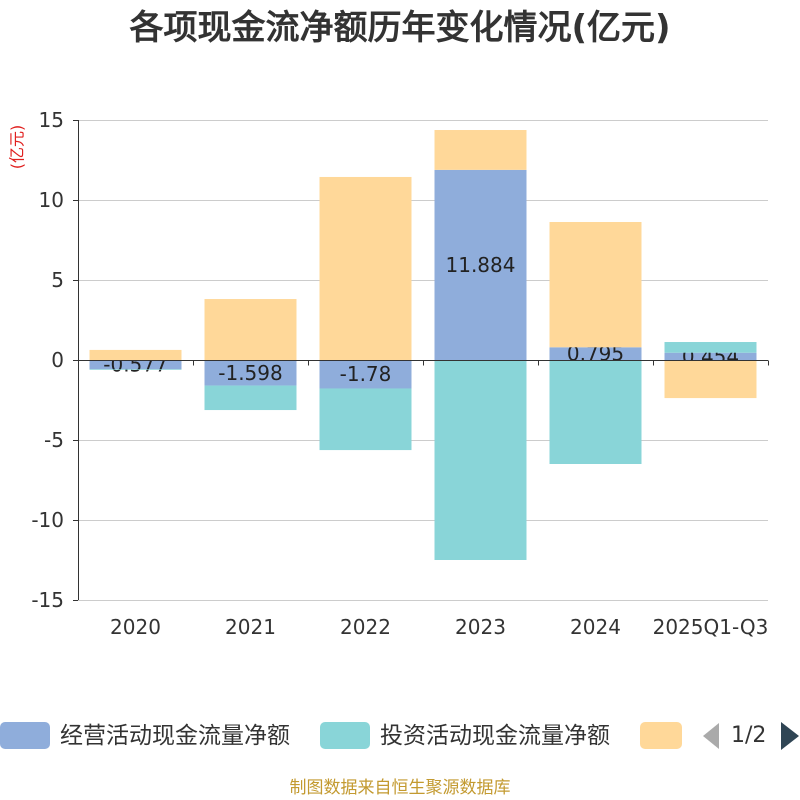 This screenshot has width=800, height=800. I want to click on bar-series-2-2022, so click(365, 268).